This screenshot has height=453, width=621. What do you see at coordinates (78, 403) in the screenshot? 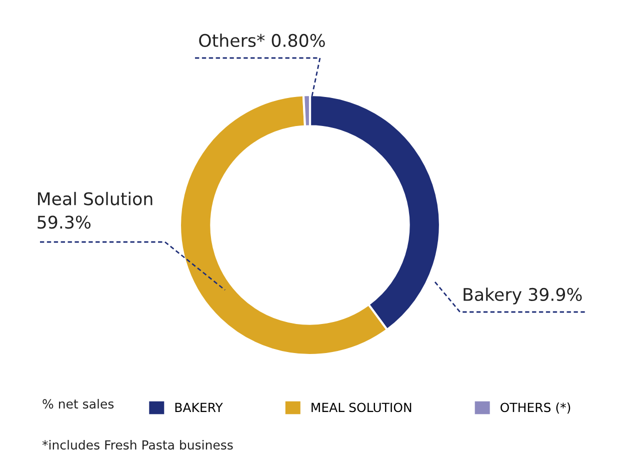
I see `legend-title: % net sales` at bounding box center [78, 403].